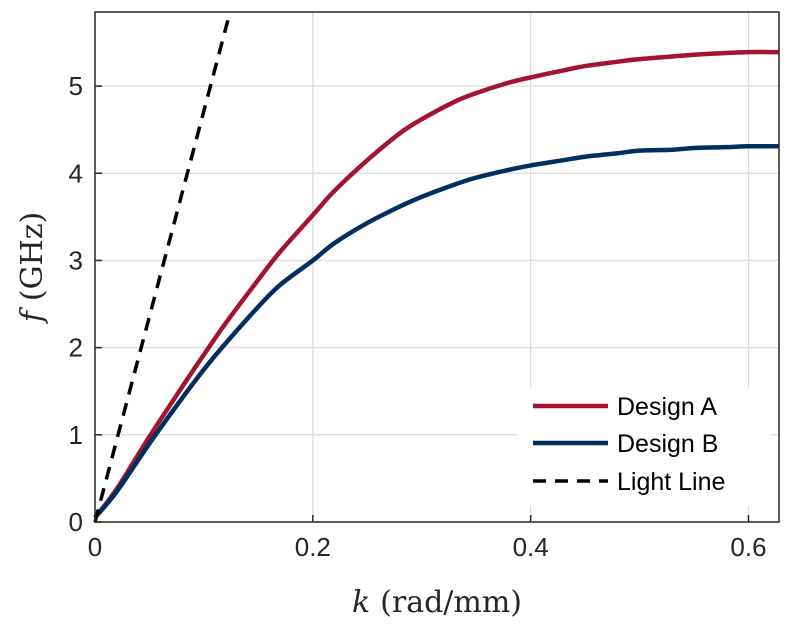 Image resolution: width=790 pixels, height=631 pixels. Describe the element at coordinates (76, 435) in the screenshot. I see `y-tick-label: 1` at that location.